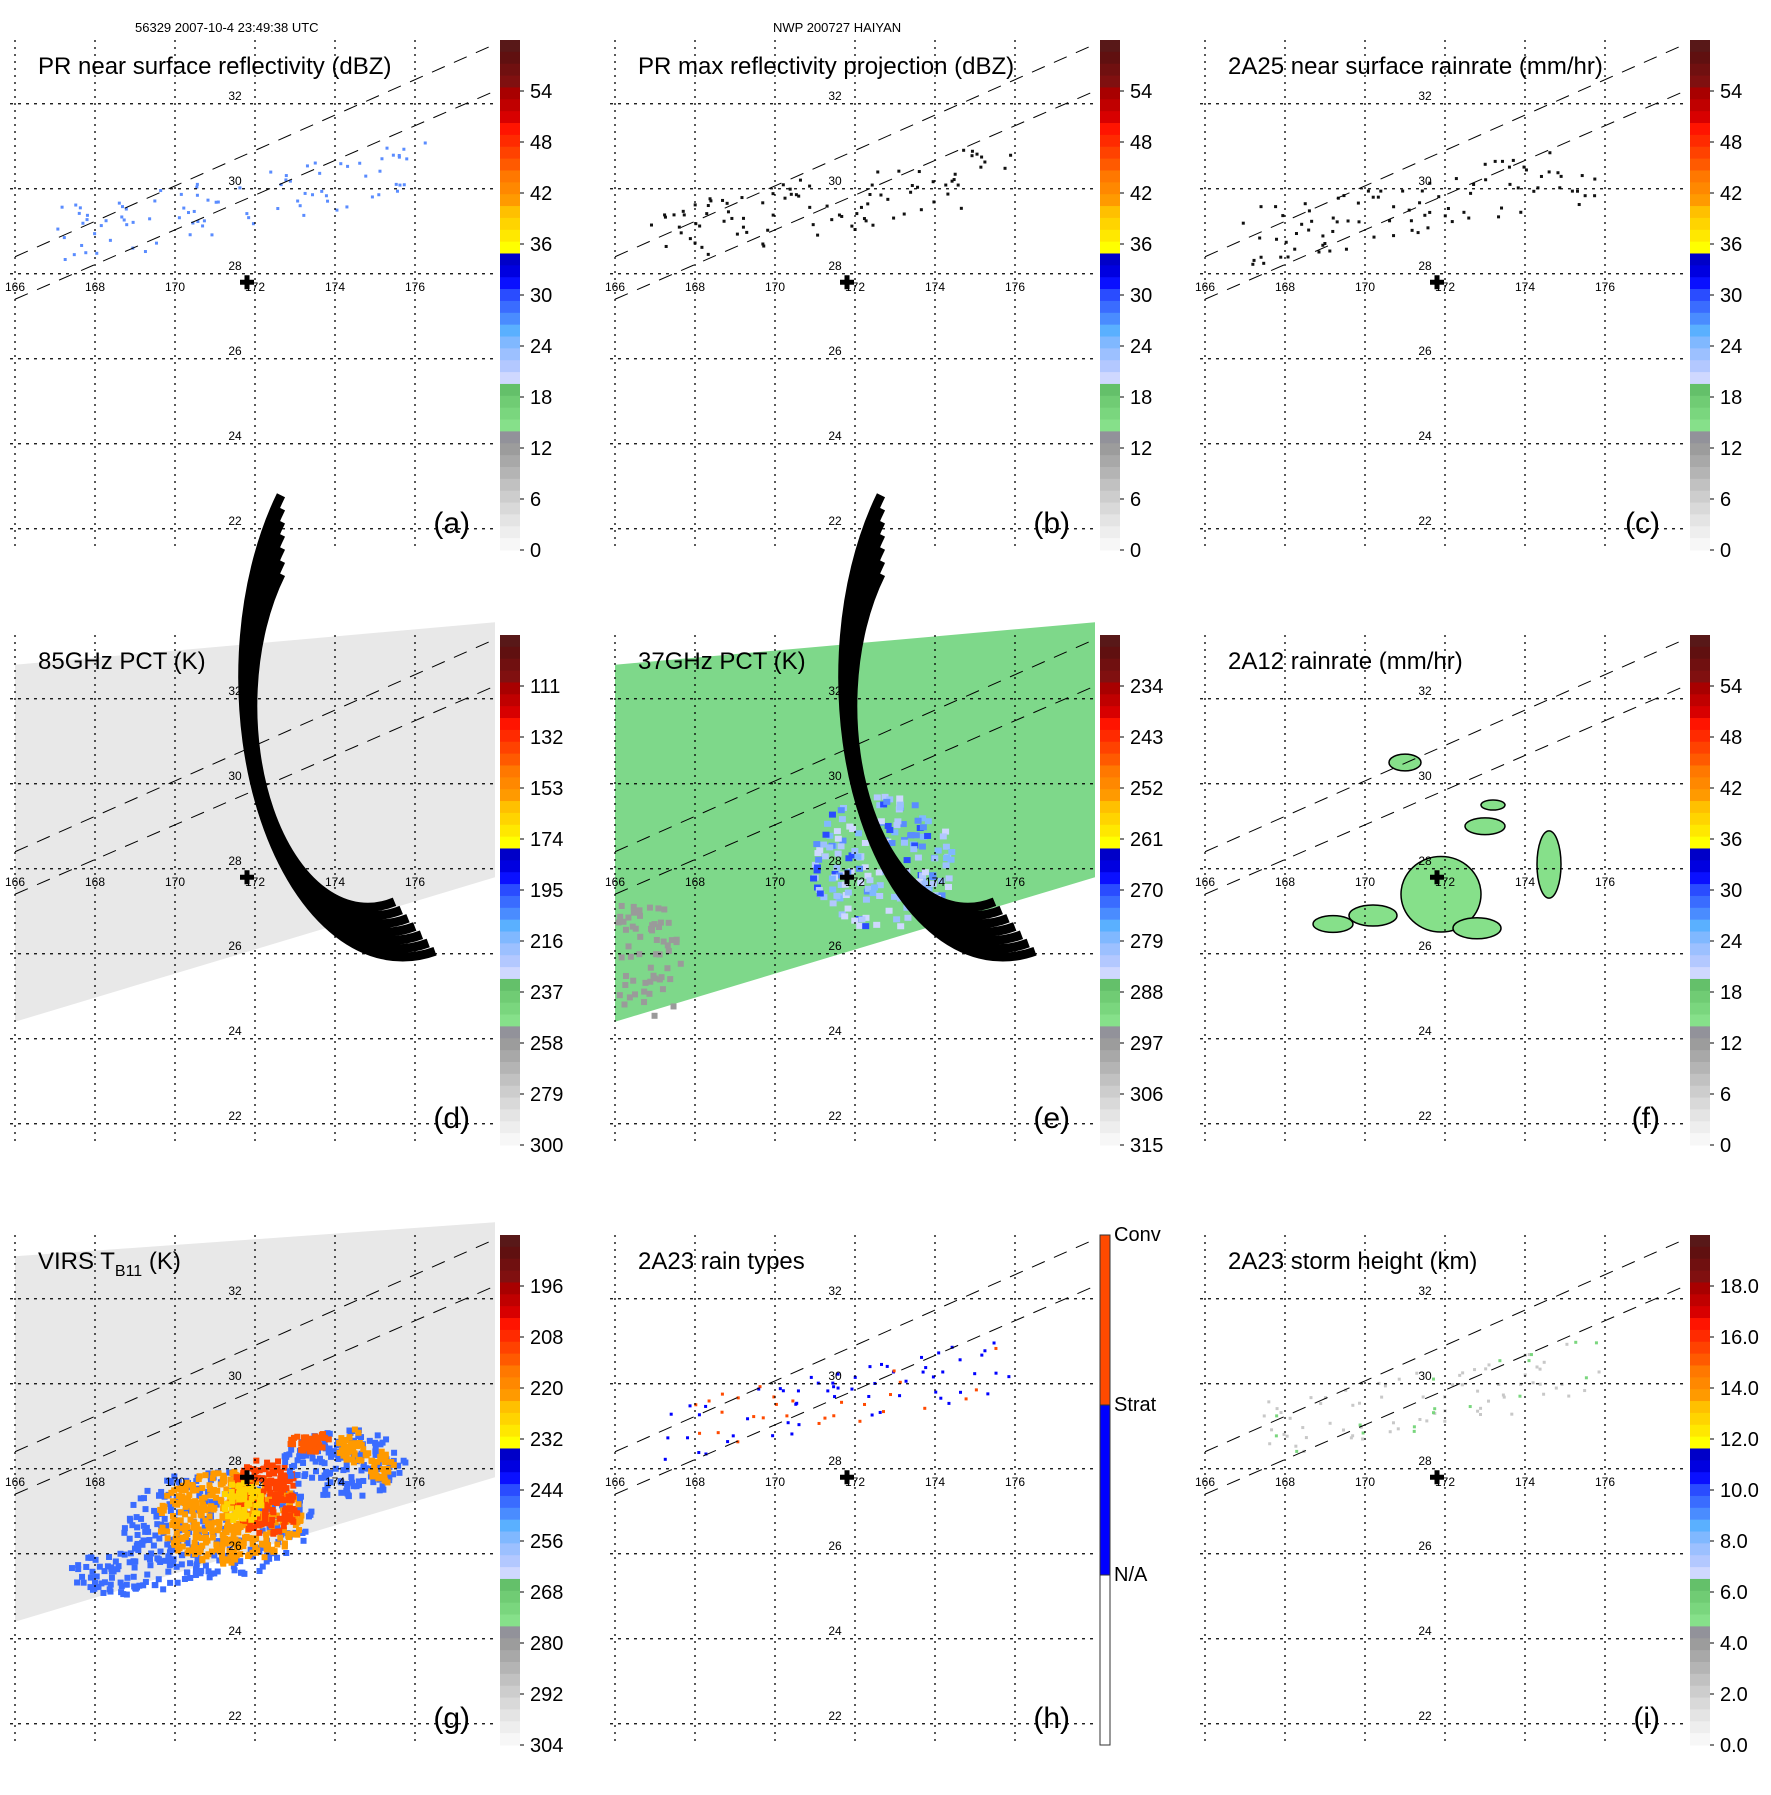 The height and width of the screenshot is (1795, 1771). I want to click on lon-tick-label: 166, so click(15, 287).